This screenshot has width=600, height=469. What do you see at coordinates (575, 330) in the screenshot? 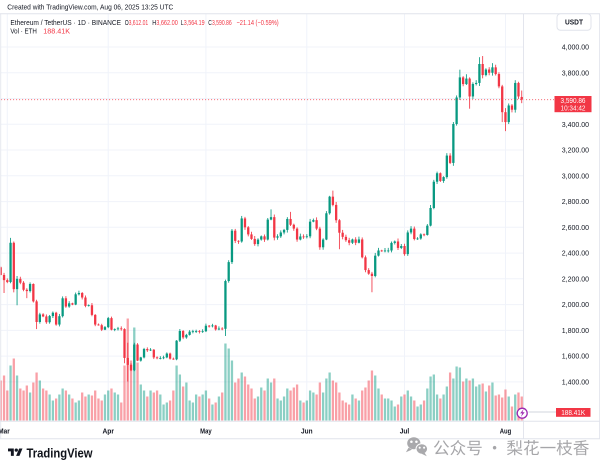
I see `svg-text: 1,800.00` at bounding box center [575, 330].